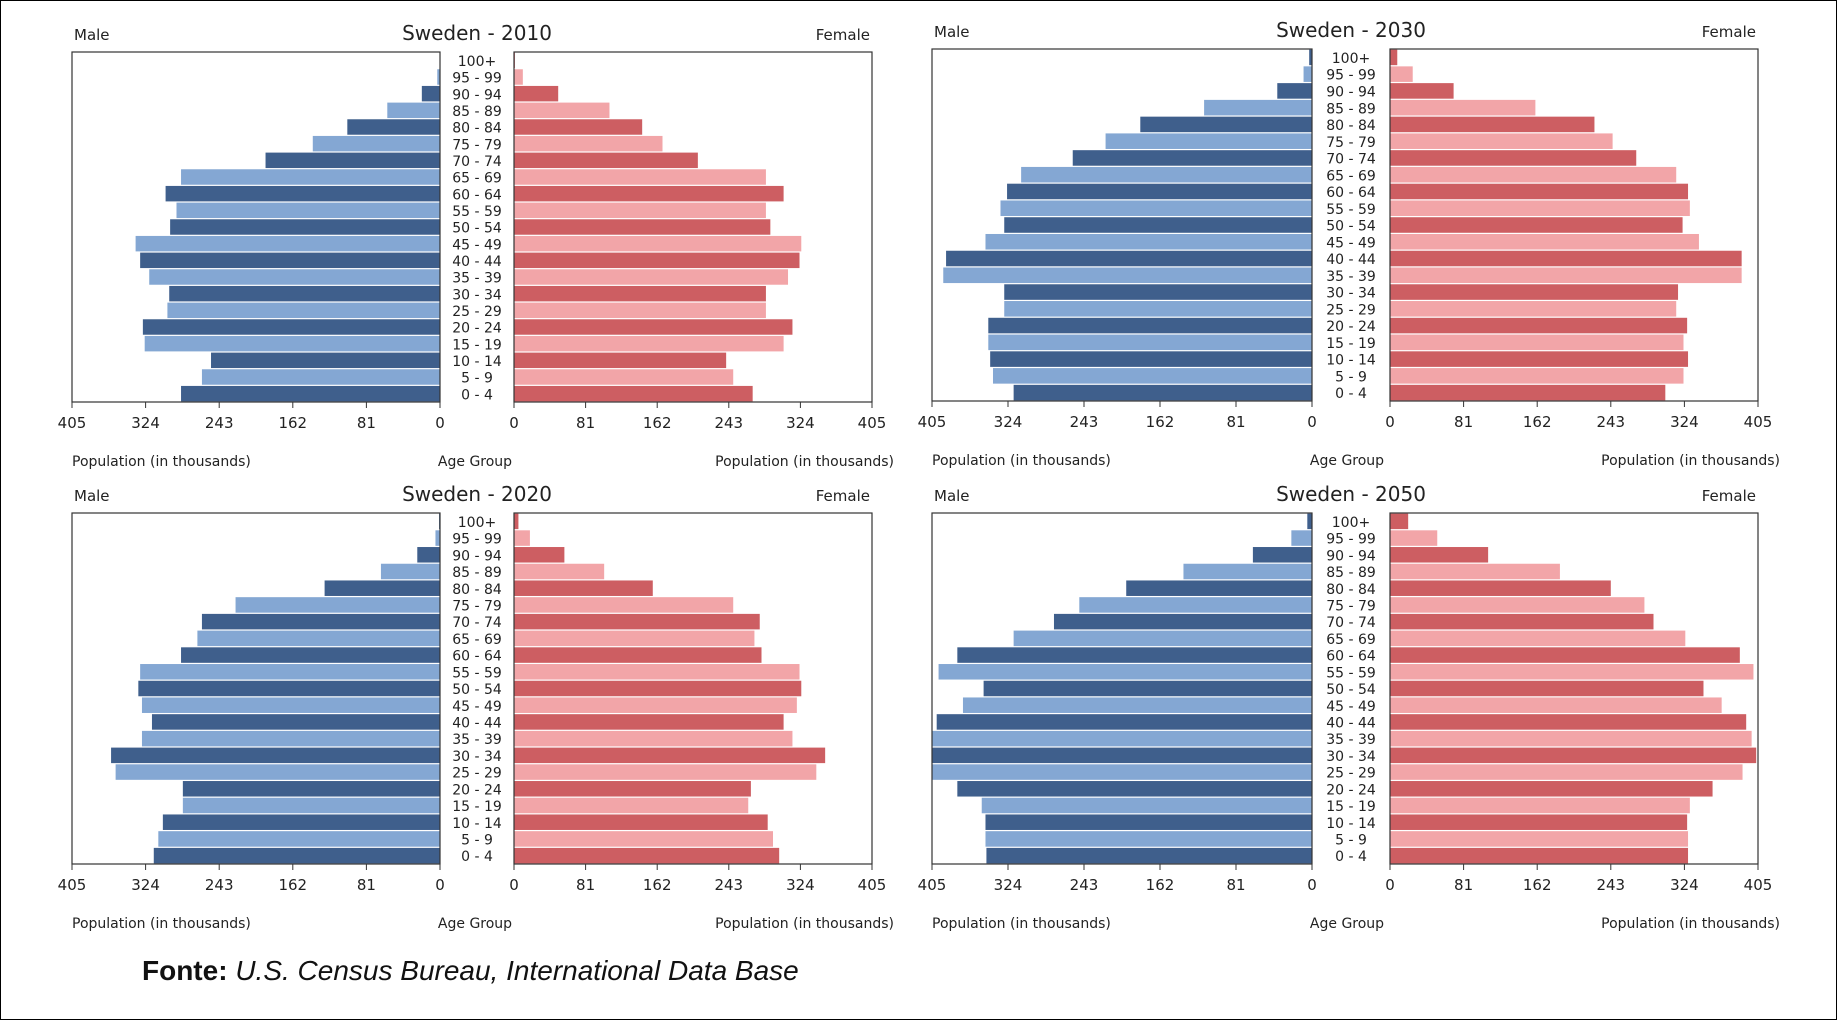 The width and height of the screenshot is (1839, 1022). I want to click on female-tick-label: 0, so click(1390, 422).